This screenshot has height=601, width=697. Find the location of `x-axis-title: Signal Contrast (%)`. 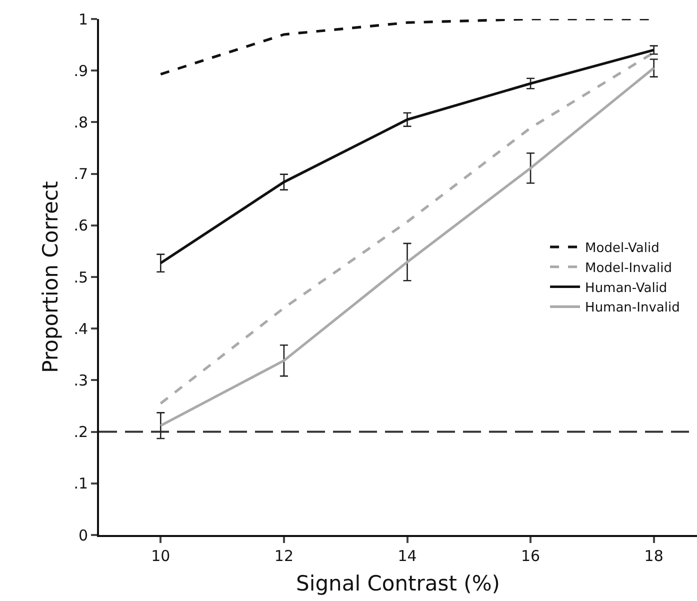

x-axis-title: Signal Contrast (%) is located at coordinates (398, 584).